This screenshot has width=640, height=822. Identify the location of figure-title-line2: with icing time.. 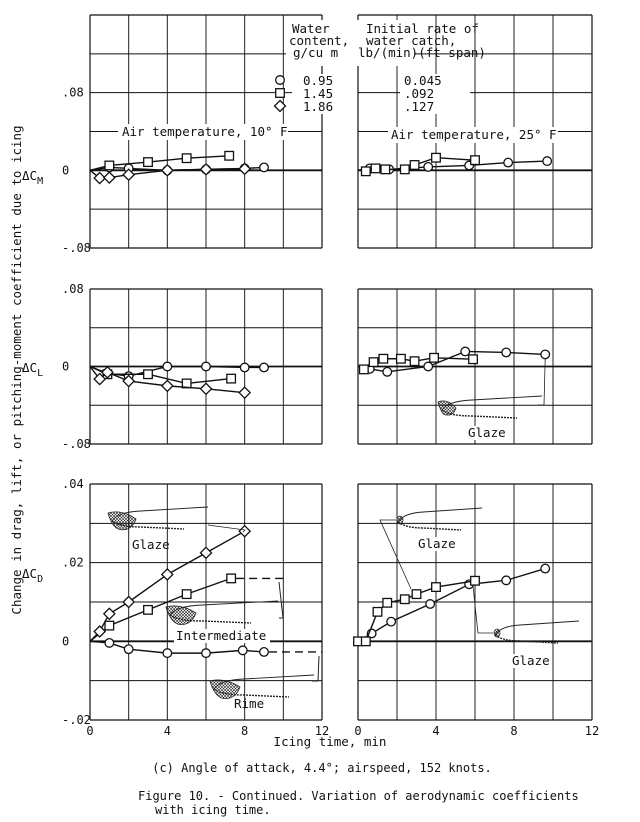
(213, 810).